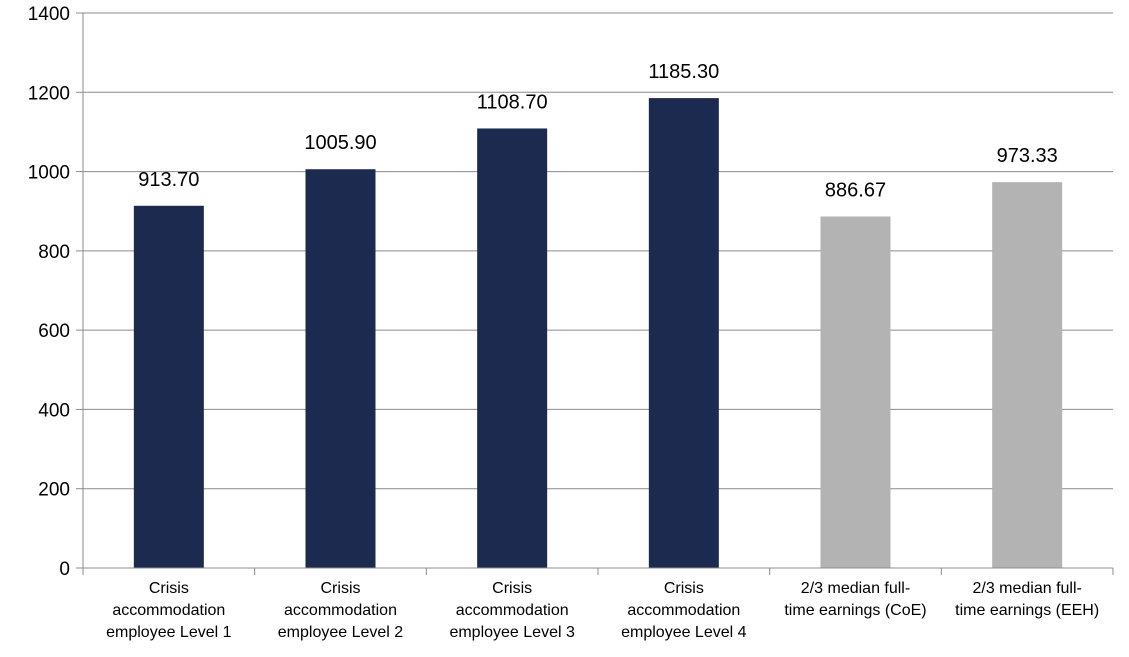 This screenshot has width=1129, height=657. What do you see at coordinates (340, 143) in the screenshot?
I see `data-label: 1005.90` at bounding box center [340, 143].